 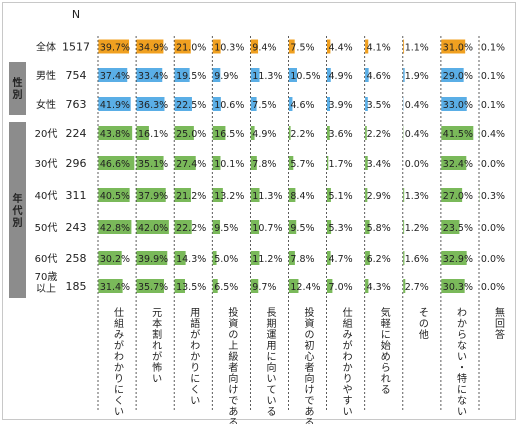 What do you see at coordinates (233, 412) in the screenshot?
I see `column-label-char: あ` at bounding box center [233, 412].